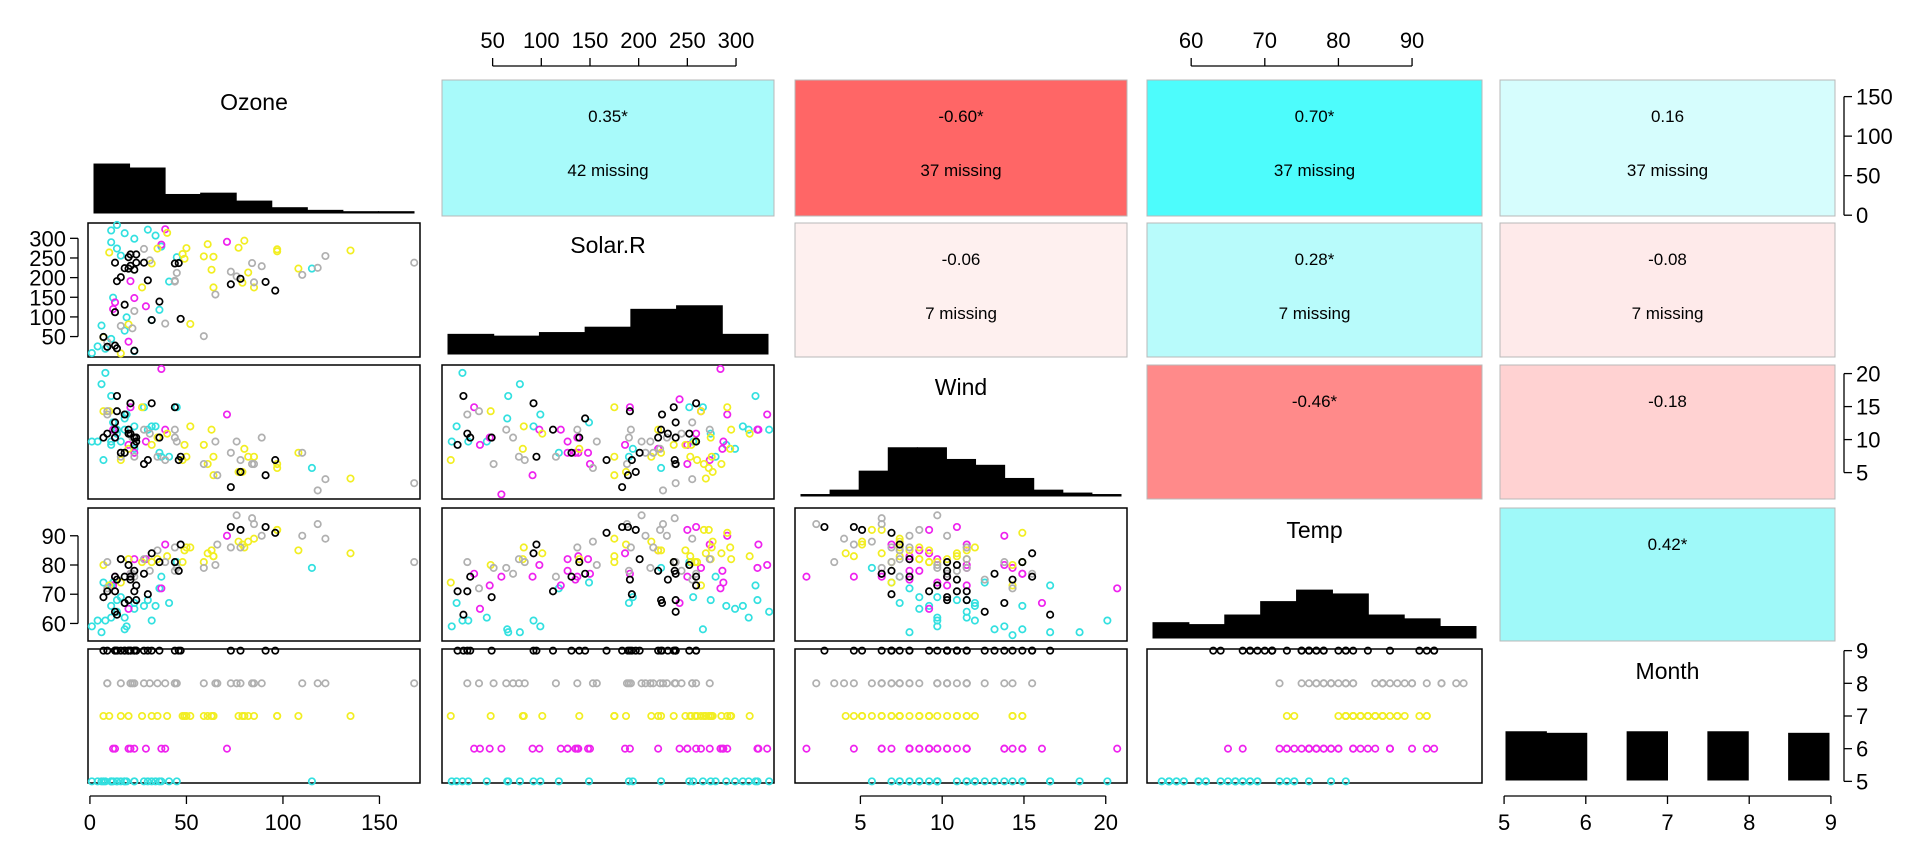 This screenshot has width=1920, height=864. I want to click on tick-label: 20, so click(1105, 822).